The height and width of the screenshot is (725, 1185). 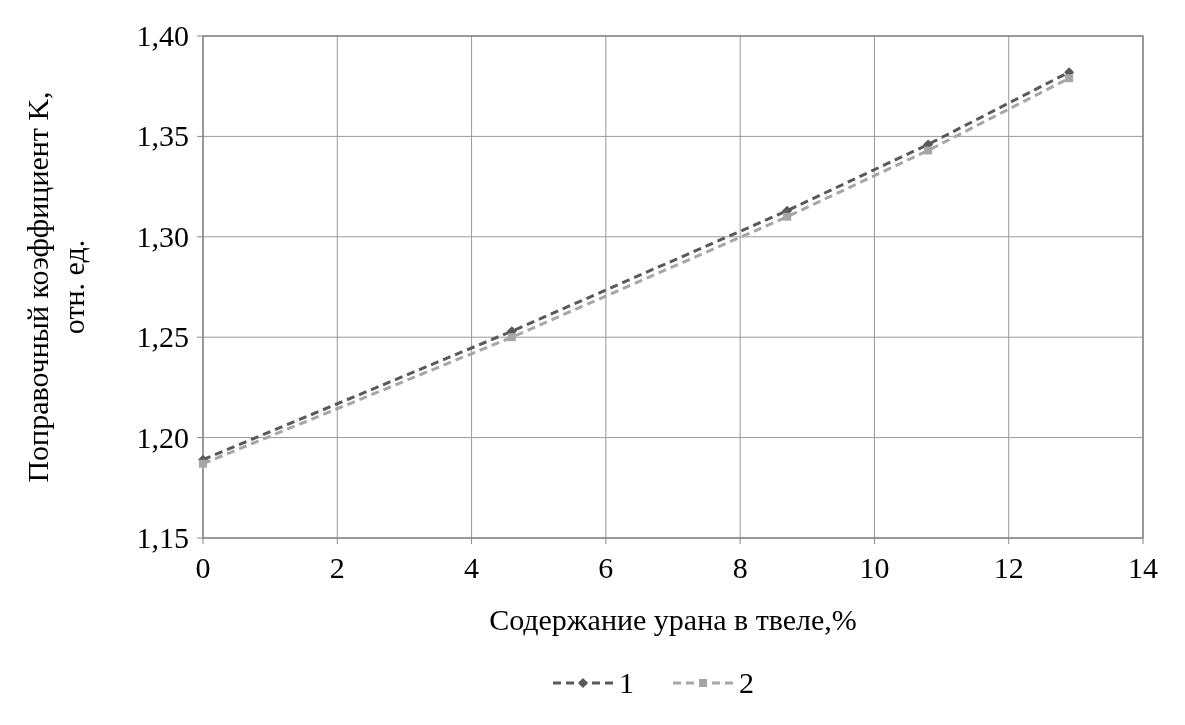 I want to click on x-tick-label: 0, so click(x=203, y=567).